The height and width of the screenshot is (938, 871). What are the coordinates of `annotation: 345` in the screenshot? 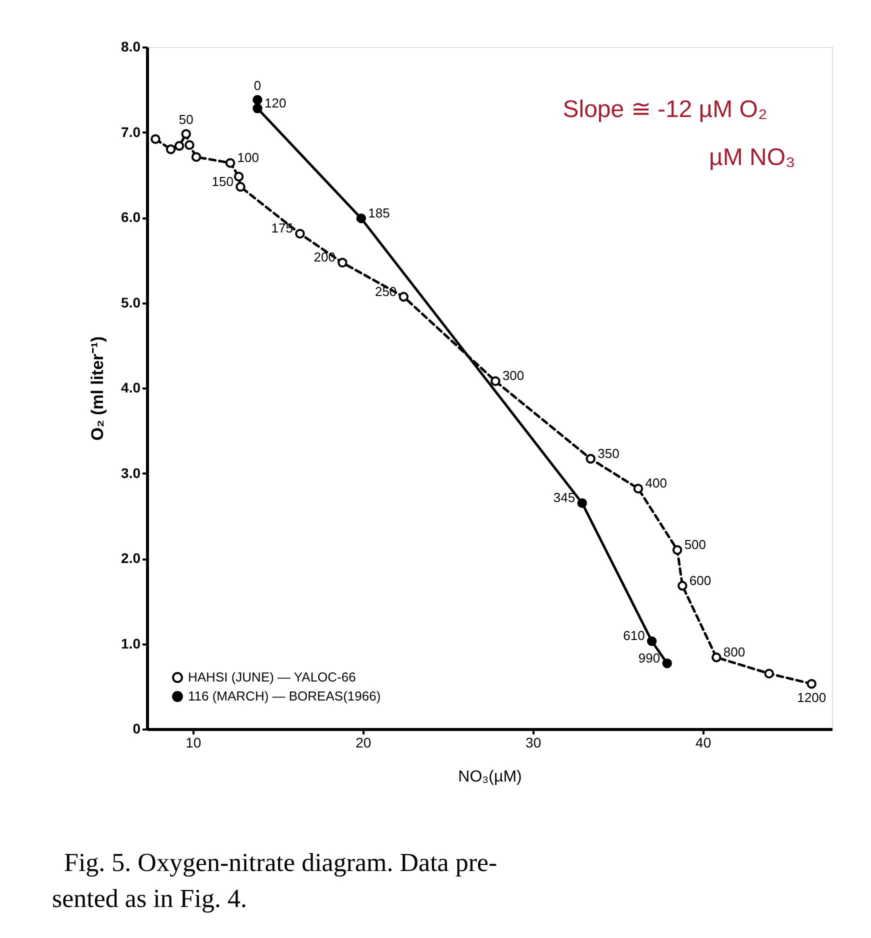 It's located at (564, 498).